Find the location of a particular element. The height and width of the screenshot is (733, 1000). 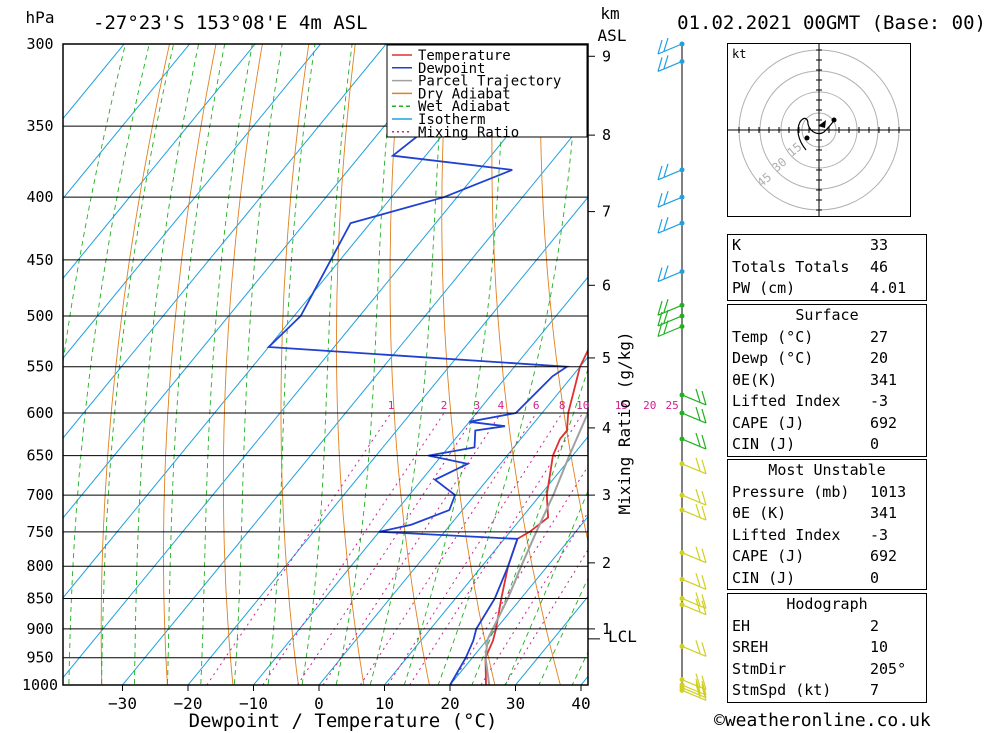

isotherm-line is located at coordinates (127, 122).